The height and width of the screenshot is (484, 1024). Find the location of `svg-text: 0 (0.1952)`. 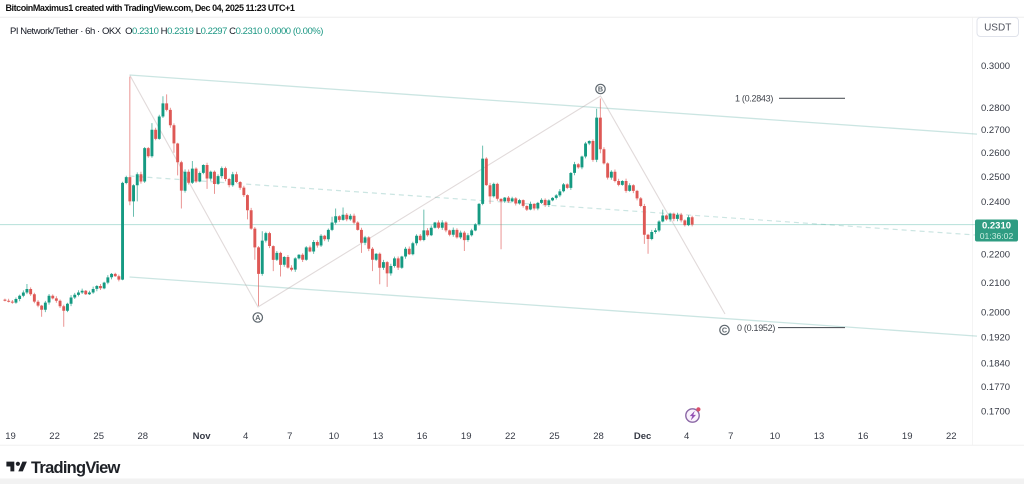

svg-text: 0 (0.1952) is located at coordinates (756, 328).